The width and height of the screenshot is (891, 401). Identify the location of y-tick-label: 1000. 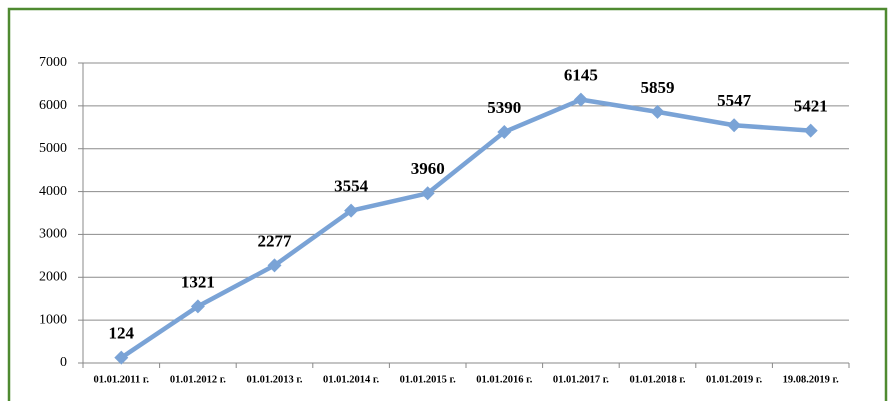
(53, 319).